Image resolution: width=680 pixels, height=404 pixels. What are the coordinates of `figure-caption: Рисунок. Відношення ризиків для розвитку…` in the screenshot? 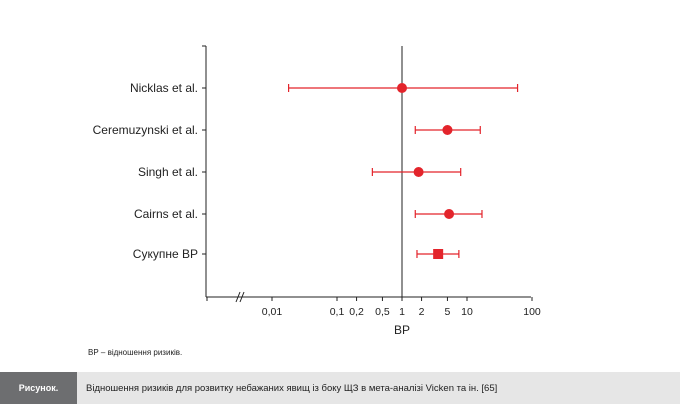 It's located at (340, 388).